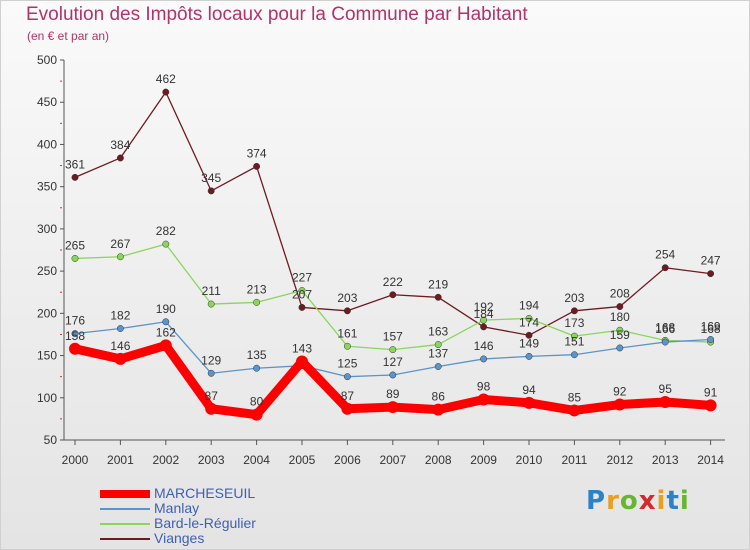 Image resolution: width=750 pixels, height=550 pixels. Describe the element at coordinates (120, 244) in the screenshot. I see `data-label: 267` at that location.